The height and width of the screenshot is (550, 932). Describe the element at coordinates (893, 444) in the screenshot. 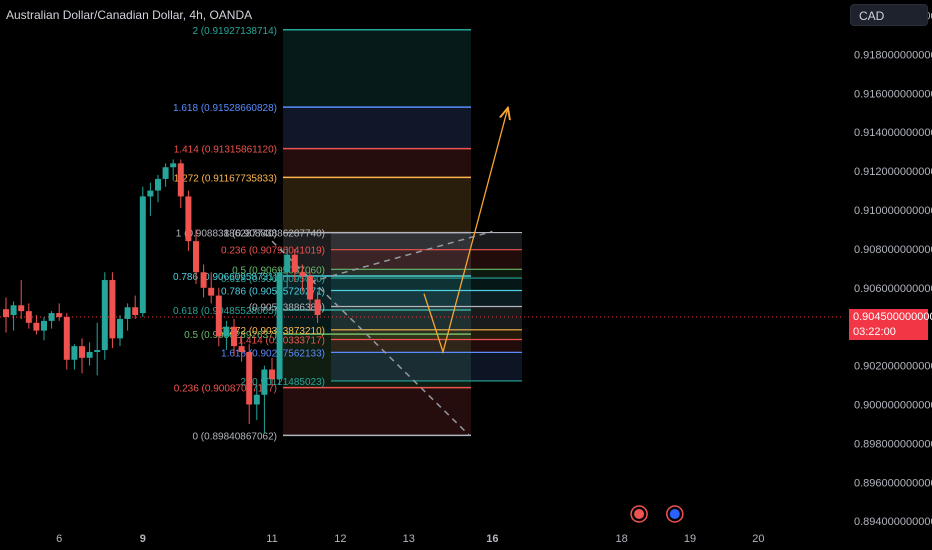

I see `y-axis-tick-label: 0.898000000000` at that location.